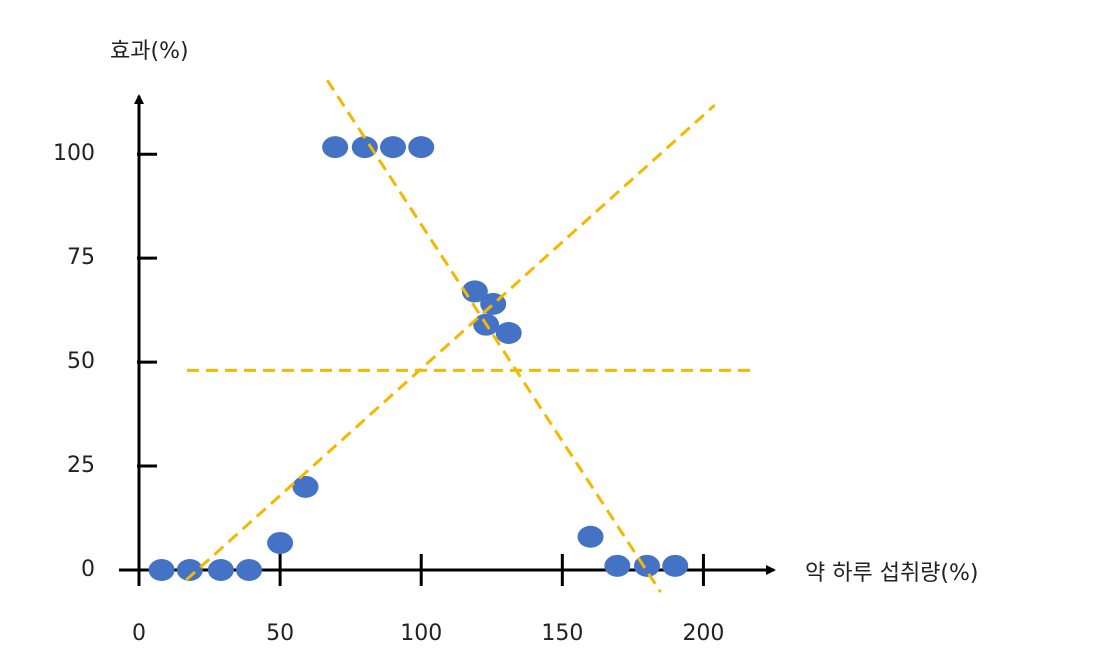 The height and width of the screenshot is (669, 1100). What do you see at coordinates (81, 361) in the screenshot?
I see `y-tick-label: 50` at bounding box center [81, 361].